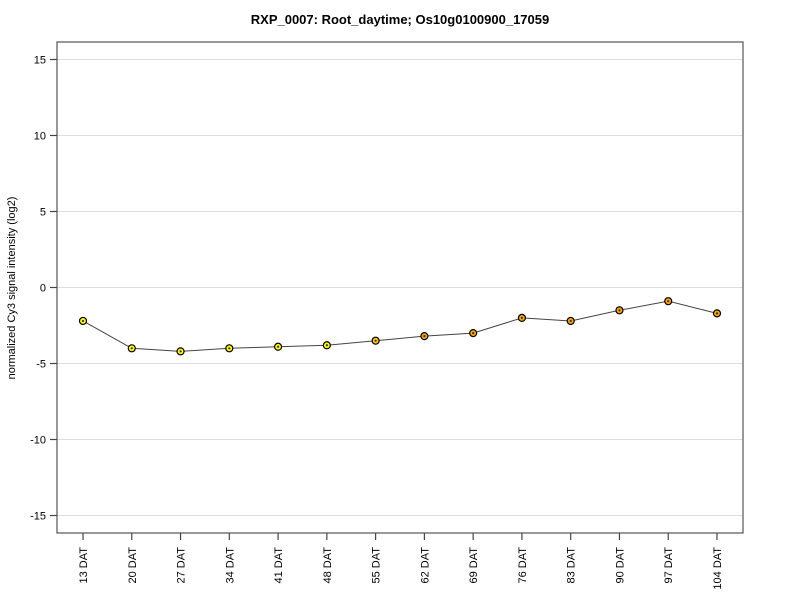 This screenshot has width=800, height=600. I want to click on x-tick-label: 76 DAT, so click(523, 565).